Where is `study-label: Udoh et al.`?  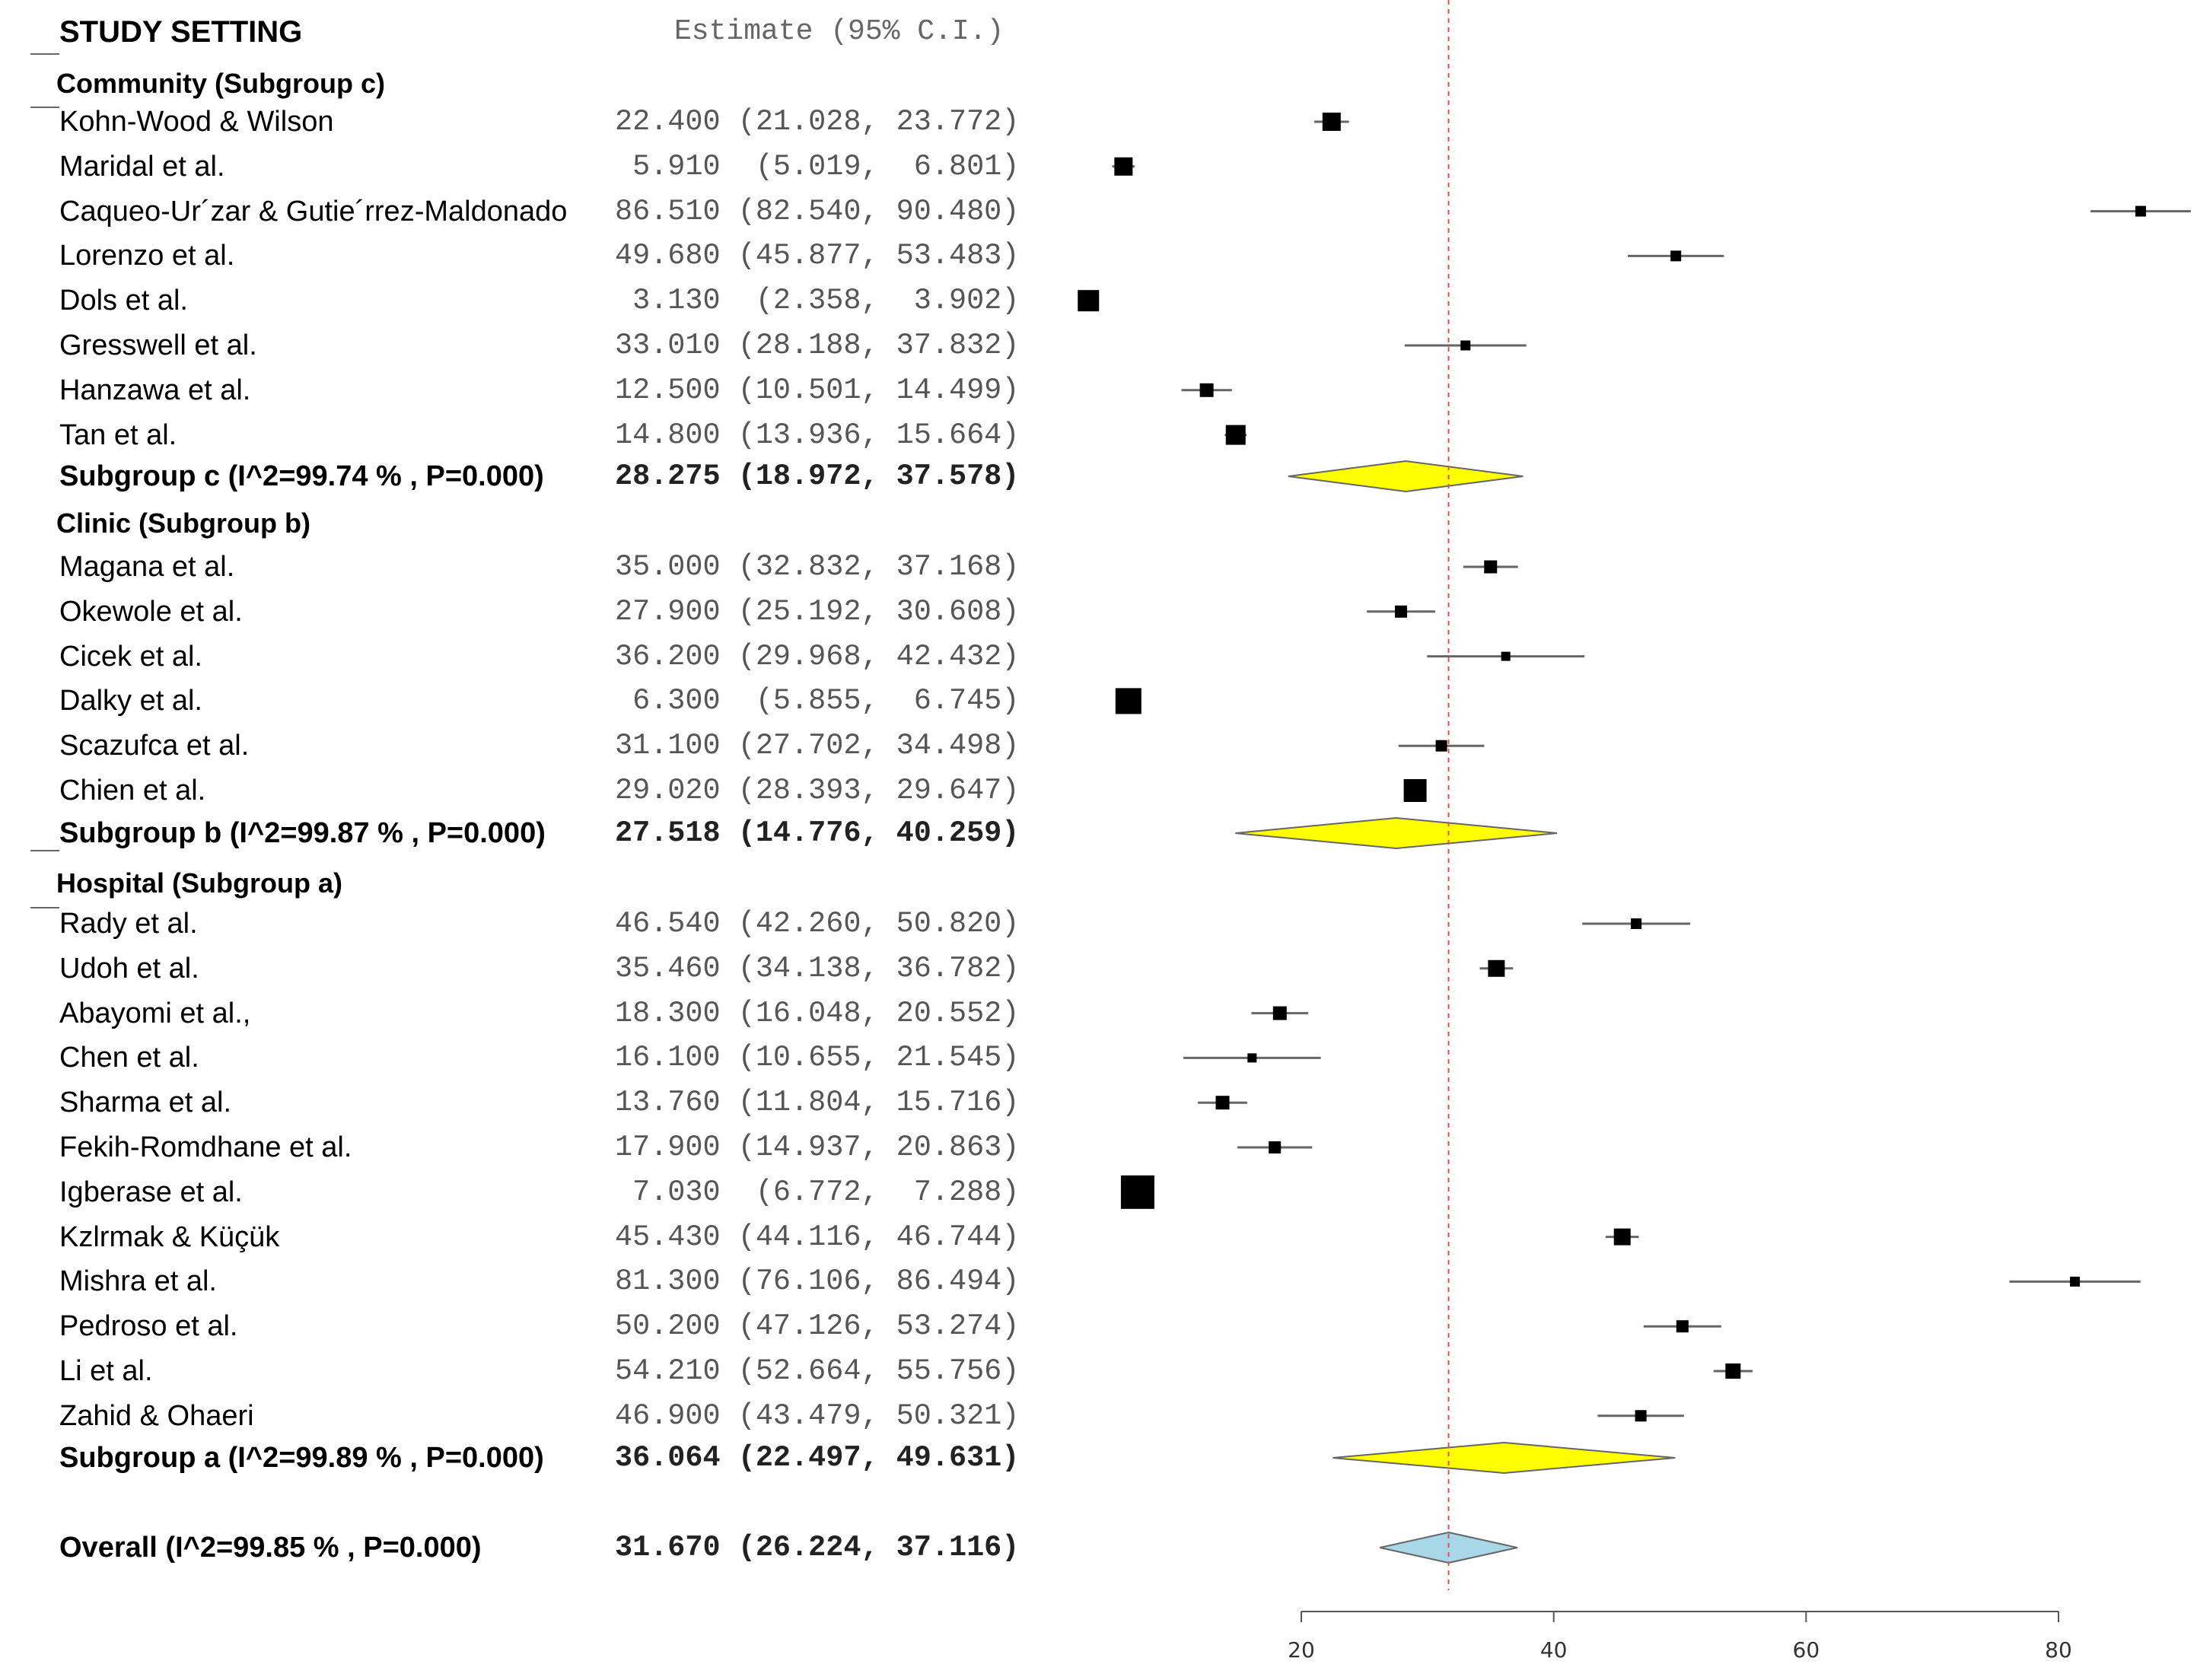 study-label: Udoh et al. is located at coordinates (129, 969).